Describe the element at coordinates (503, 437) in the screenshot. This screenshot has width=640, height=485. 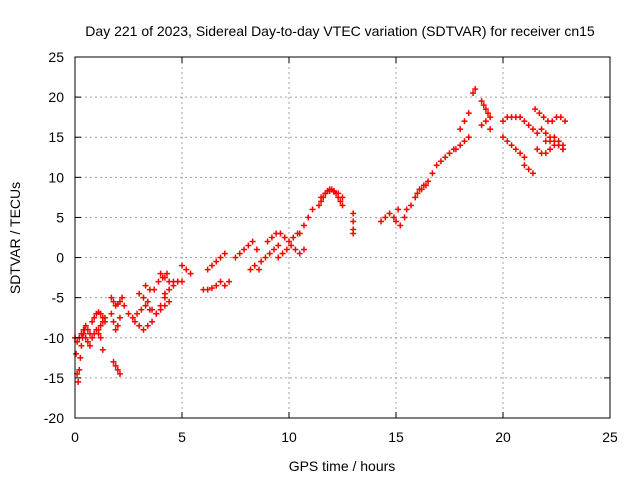
I see `x-tick-label: 20` at that location.